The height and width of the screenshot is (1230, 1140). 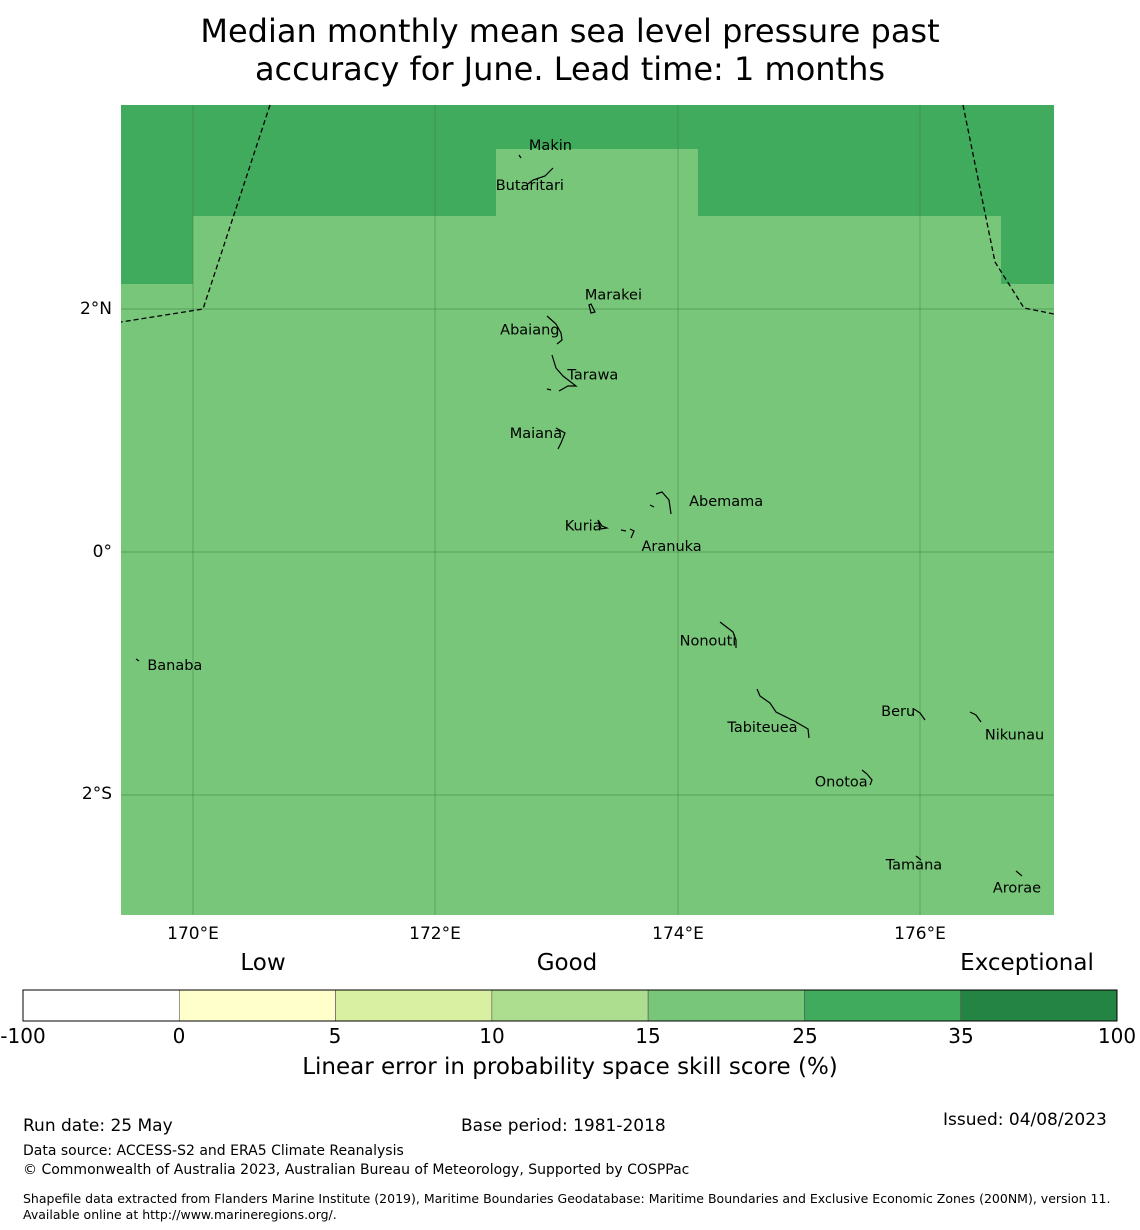 What do you see at coordinates (102, 552) in the screenshot?
I see `lat-label-0: 0°` at bounding box center [102, 552].